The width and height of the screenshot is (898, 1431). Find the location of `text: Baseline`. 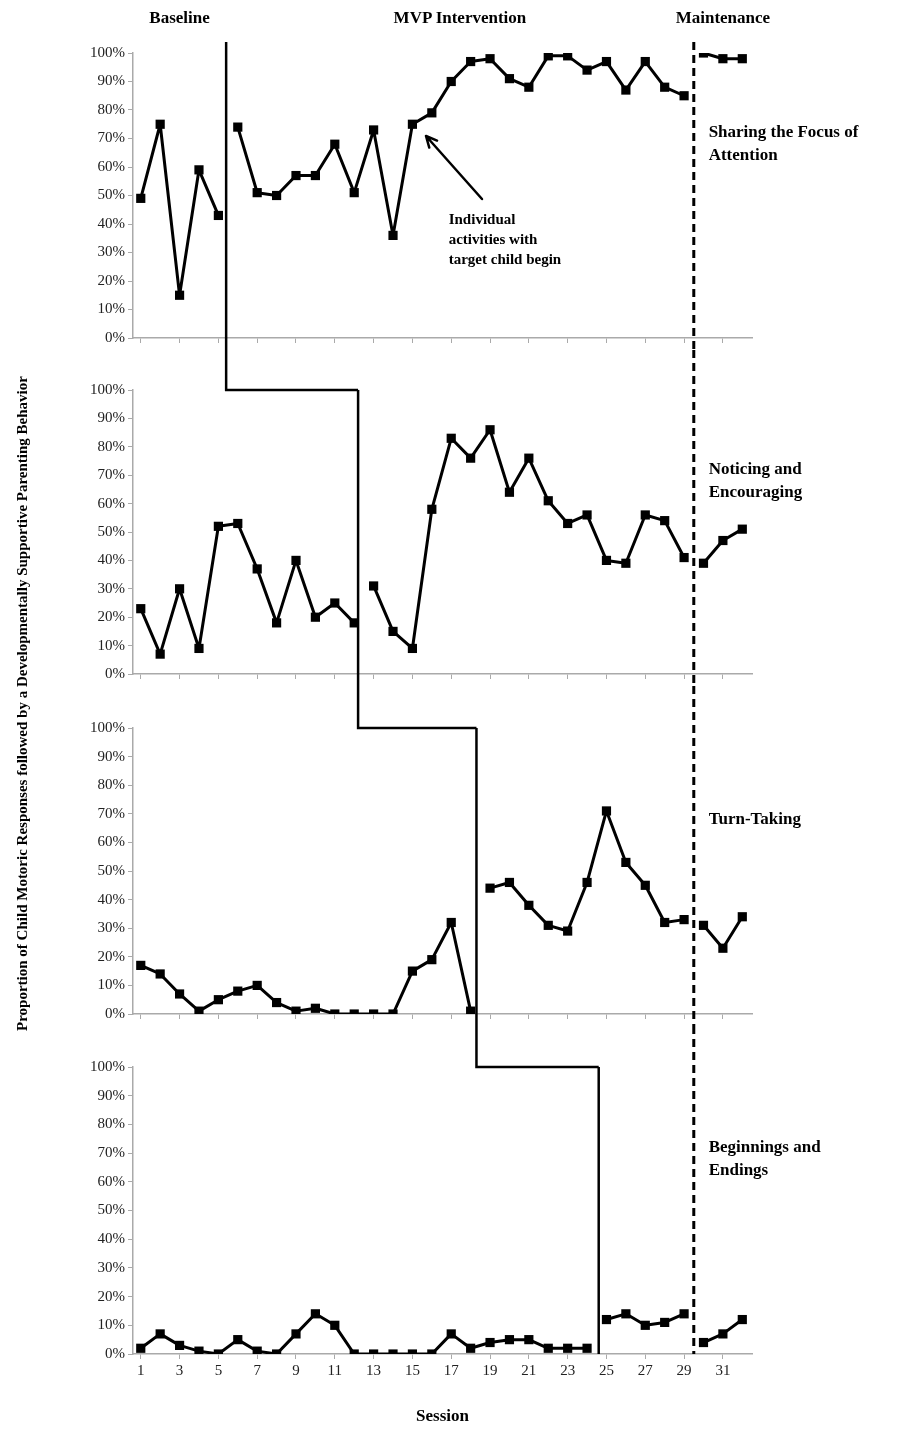

text: Baseline is located at coordinates (180, 17).